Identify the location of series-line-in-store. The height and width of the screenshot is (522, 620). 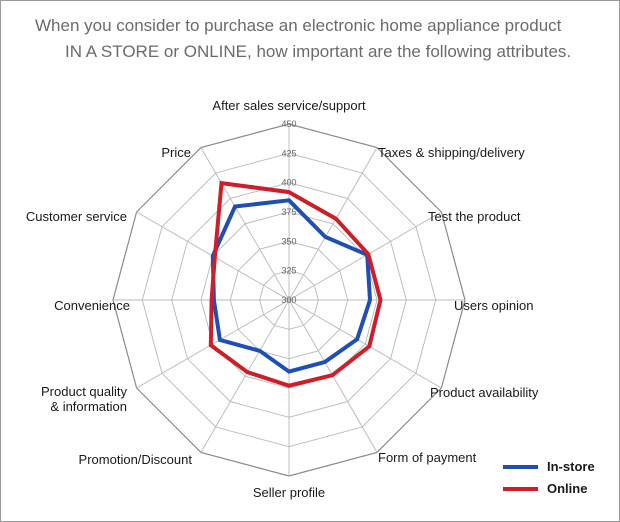
(291, 286).